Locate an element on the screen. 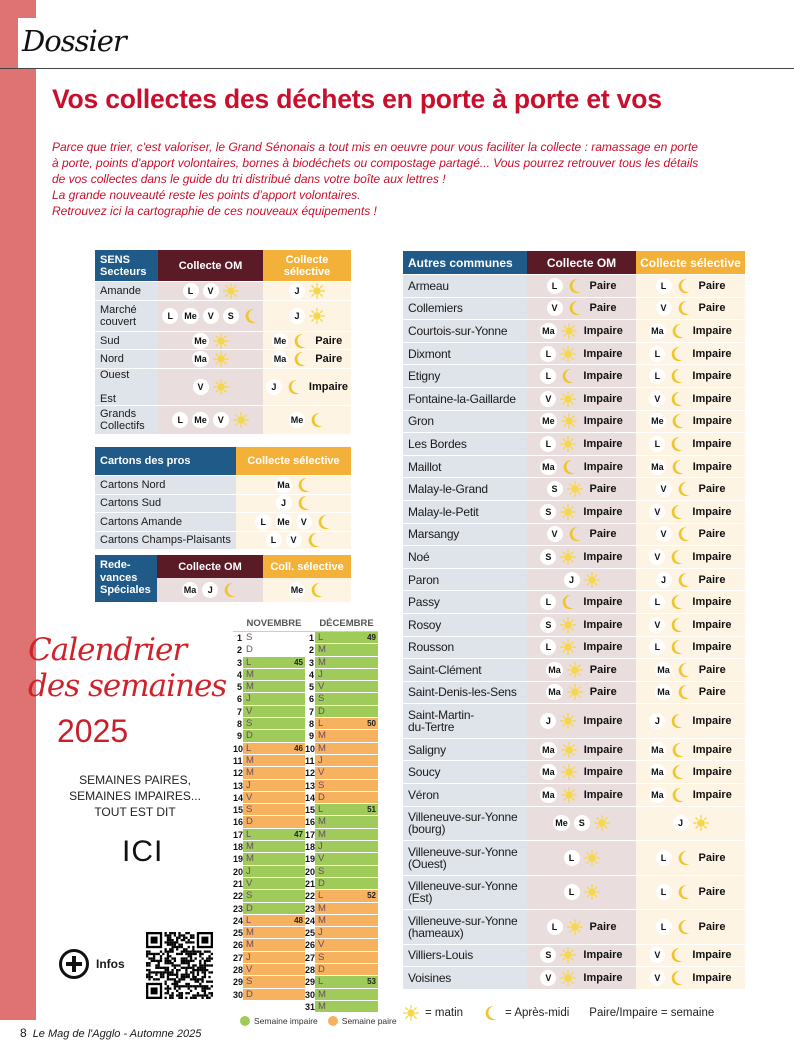 The height and width of the screenshot is (1058, 794). selective-cell: Me Paire is located at coordinates (307, 340).